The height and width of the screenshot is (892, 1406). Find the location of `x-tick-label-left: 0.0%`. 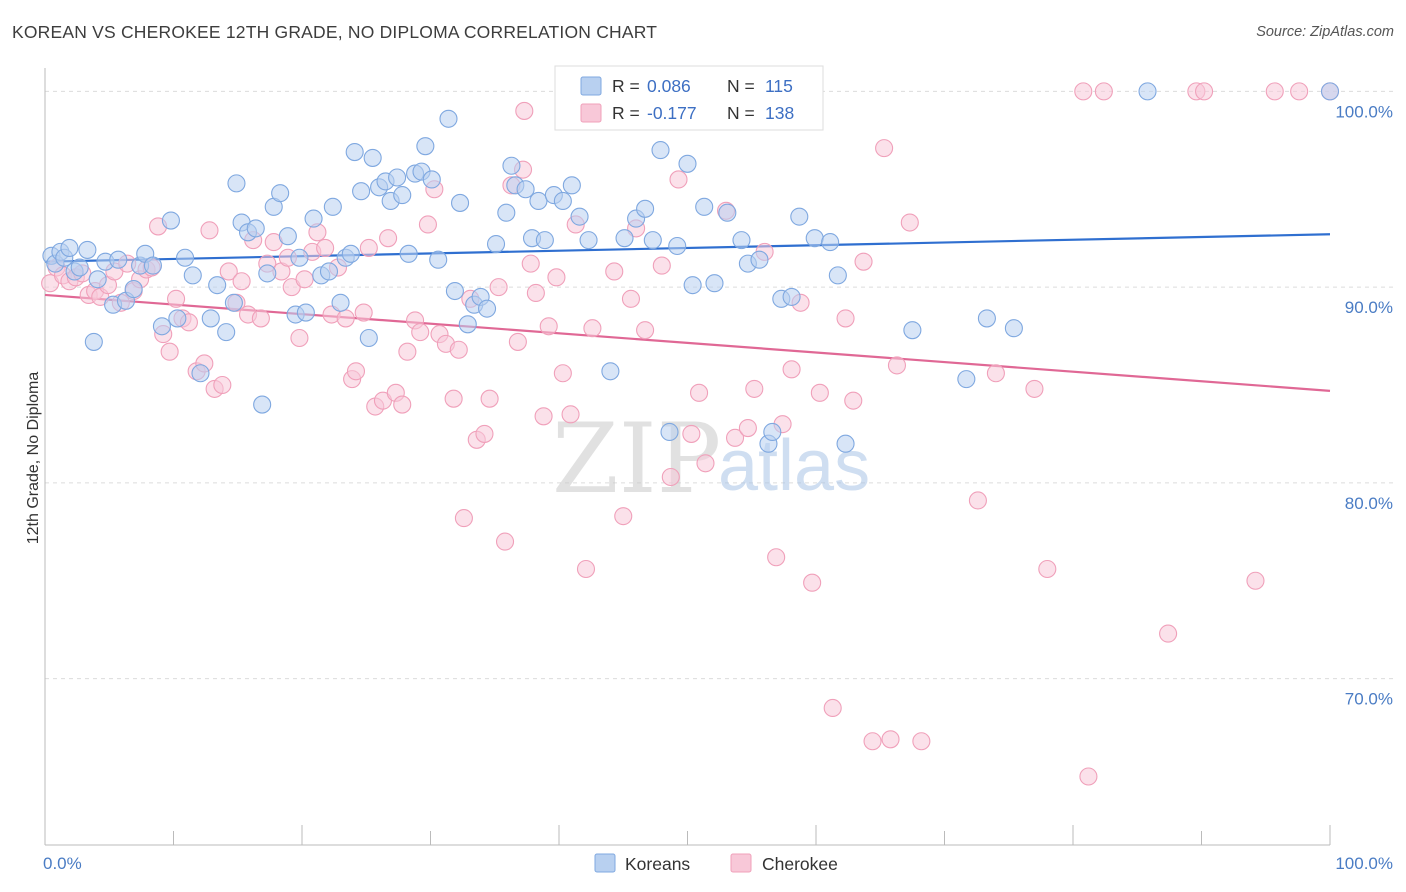

x-tick-label-left: 0.0% is located at coordinates (62, 863).